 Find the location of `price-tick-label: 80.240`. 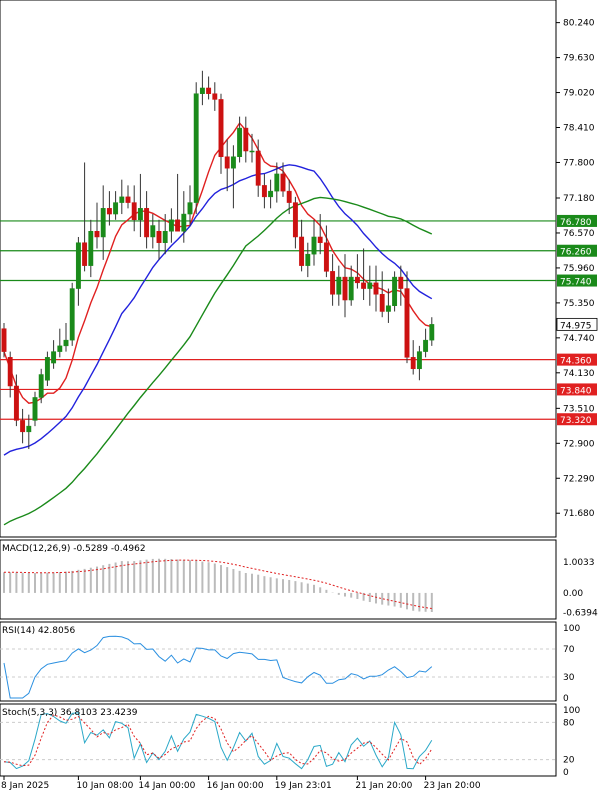

price-tick-label: 80.240 is located at coordinates (579, 24).